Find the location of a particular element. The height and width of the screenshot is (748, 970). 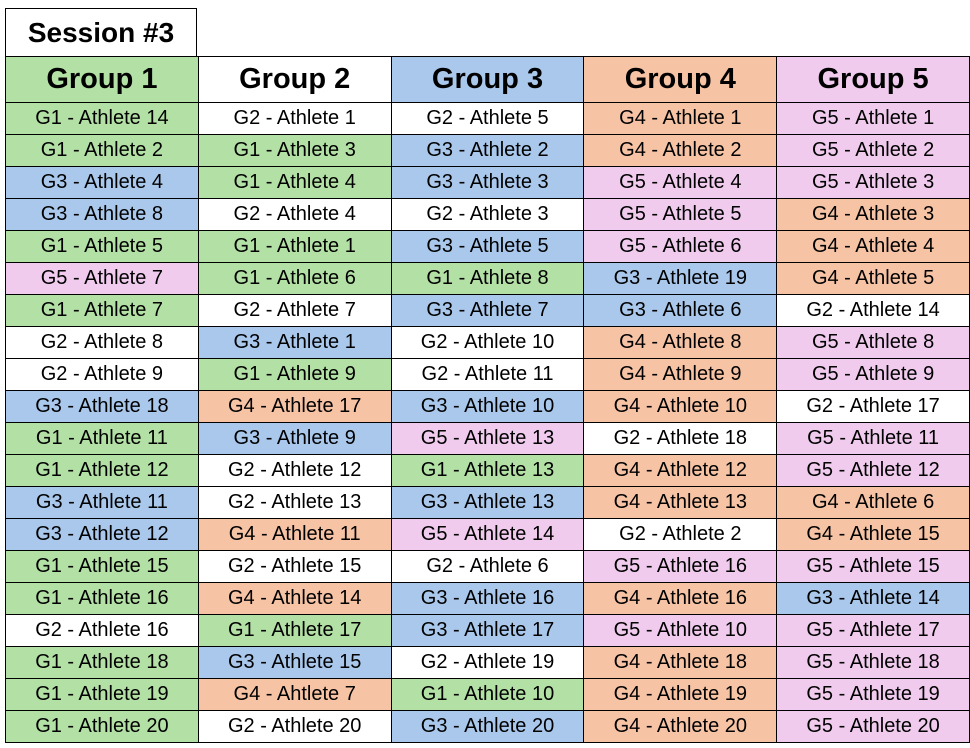

session-title: Session #3 is located at coordinates (101, 32).